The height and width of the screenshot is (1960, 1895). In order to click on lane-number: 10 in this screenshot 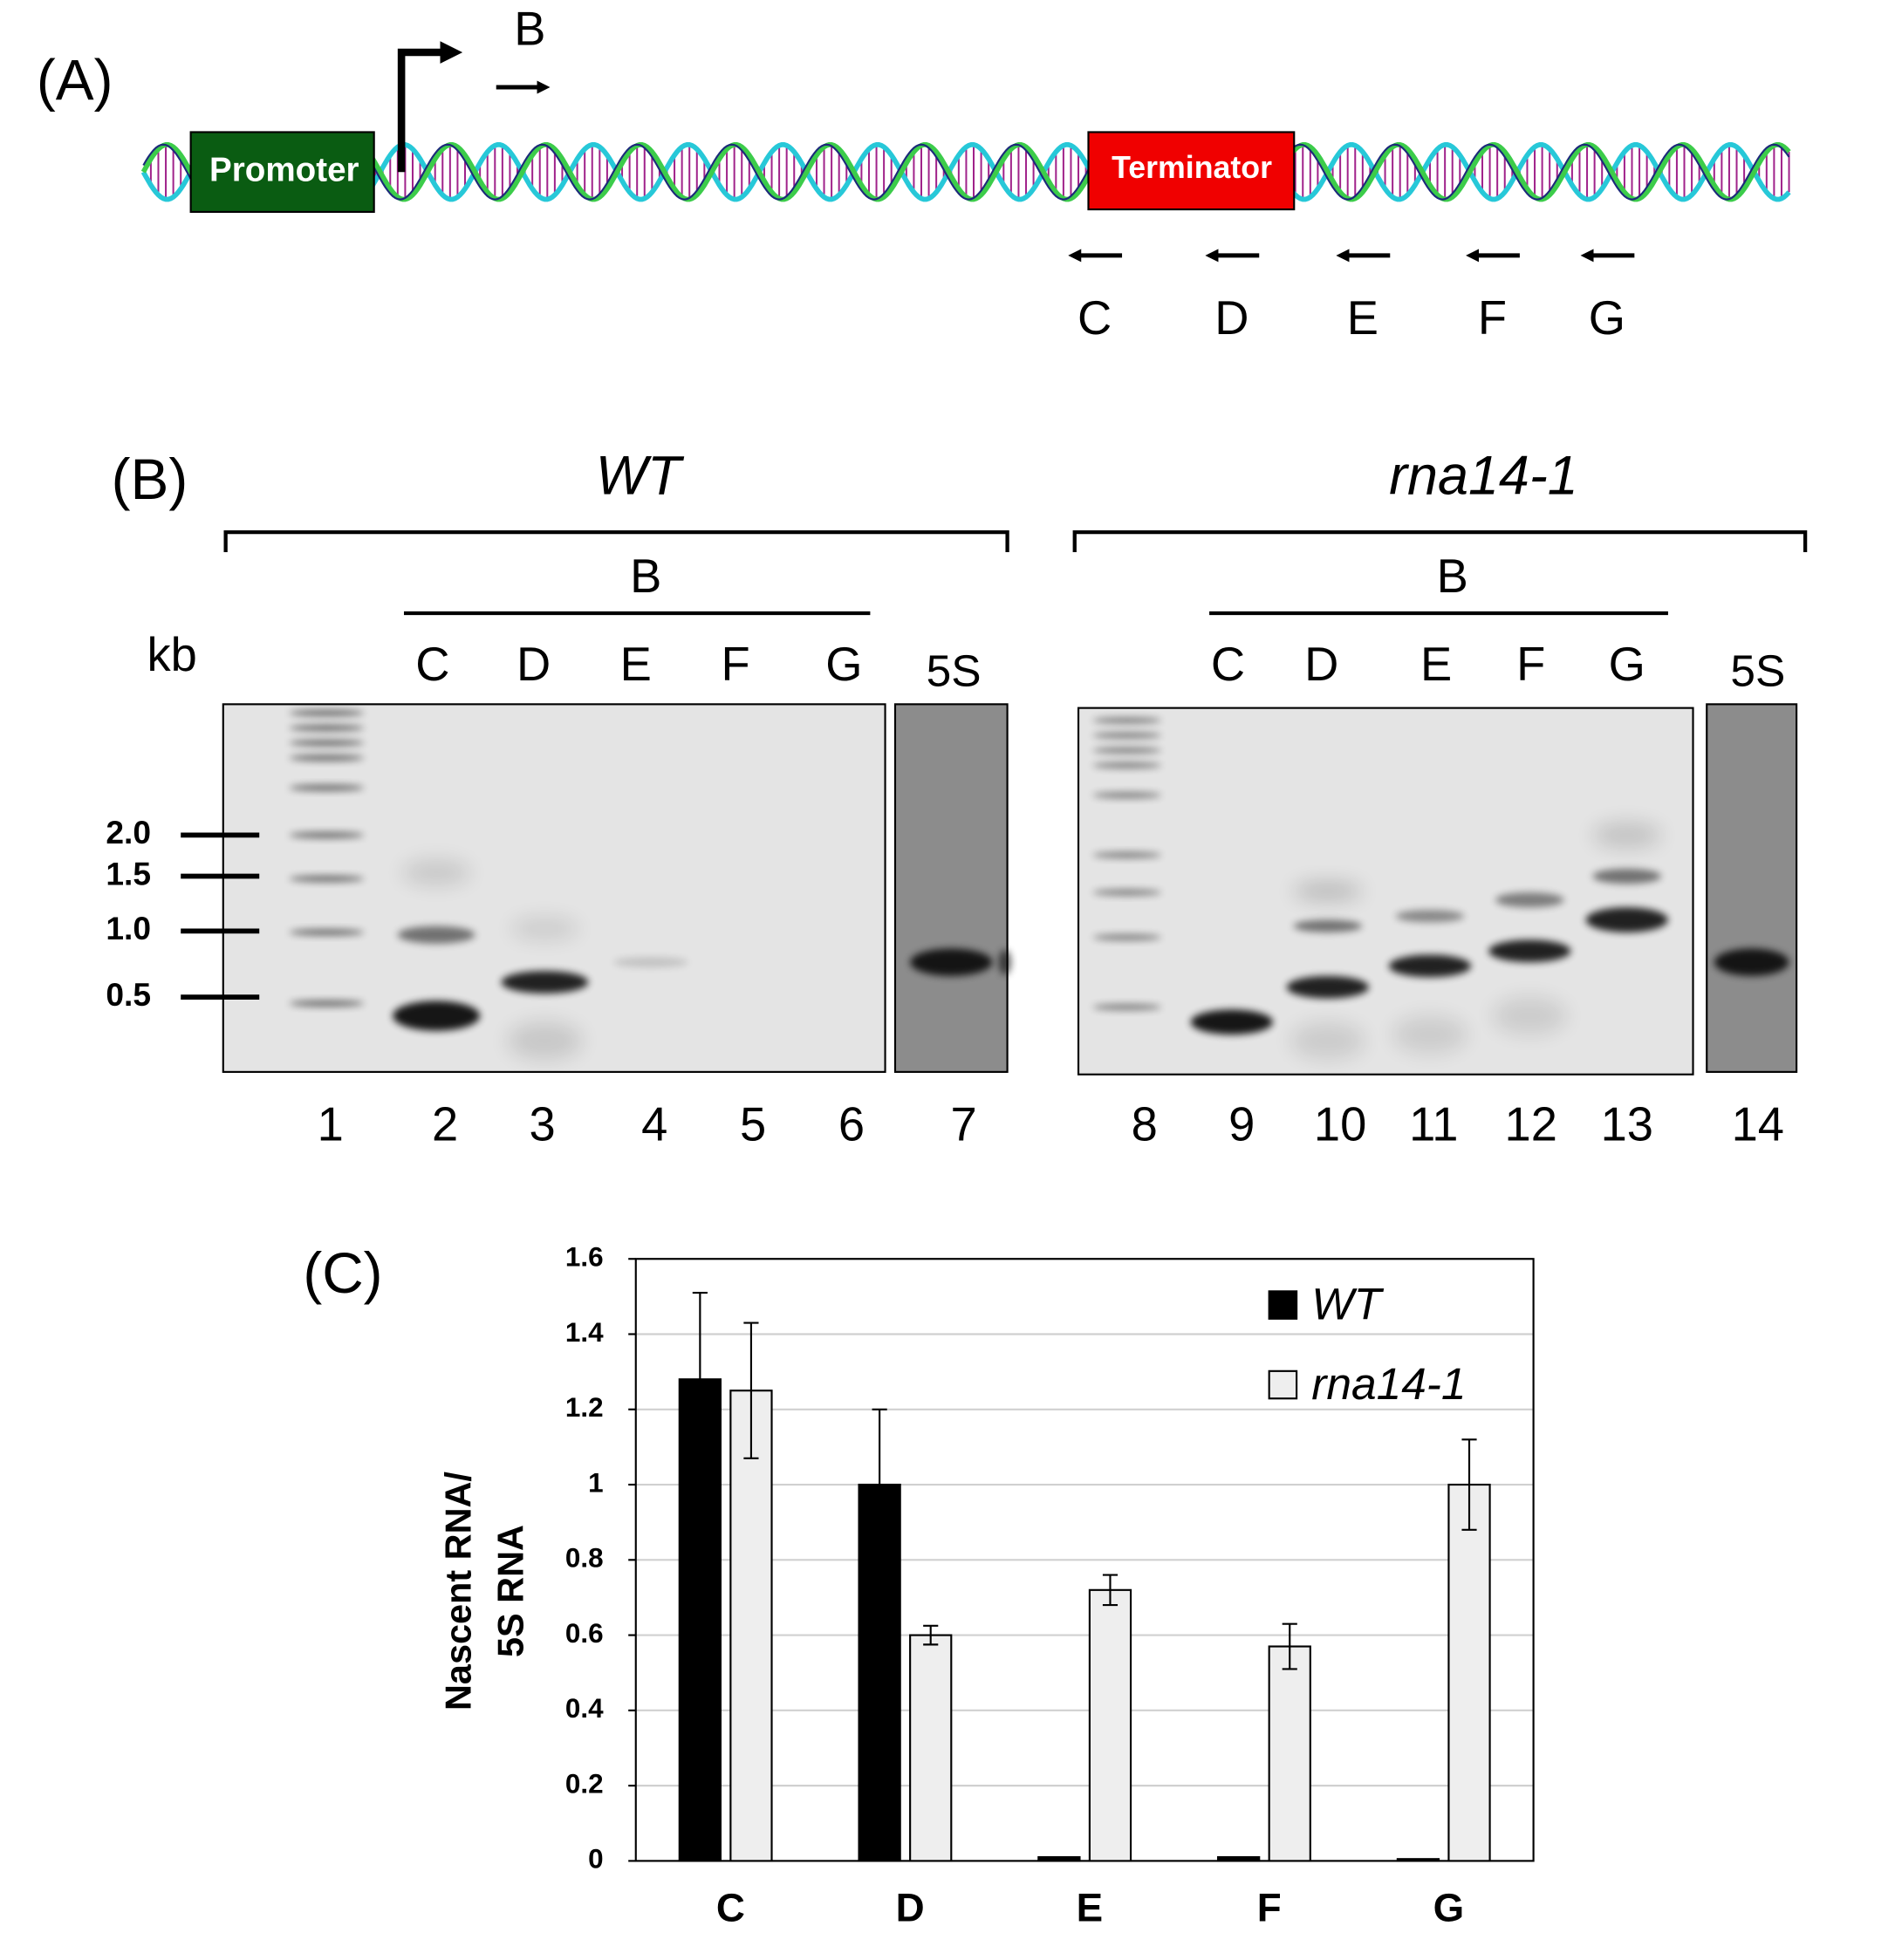, I will do `click(1340, 1124)`.